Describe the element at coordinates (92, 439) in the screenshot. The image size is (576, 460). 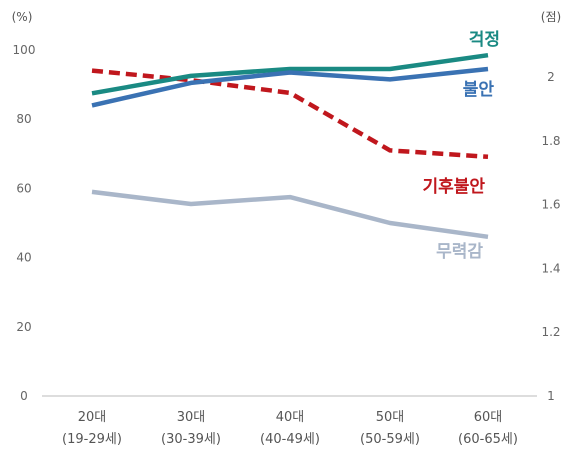
I see `x-tick-sublabel: (19-29세)` at that location.